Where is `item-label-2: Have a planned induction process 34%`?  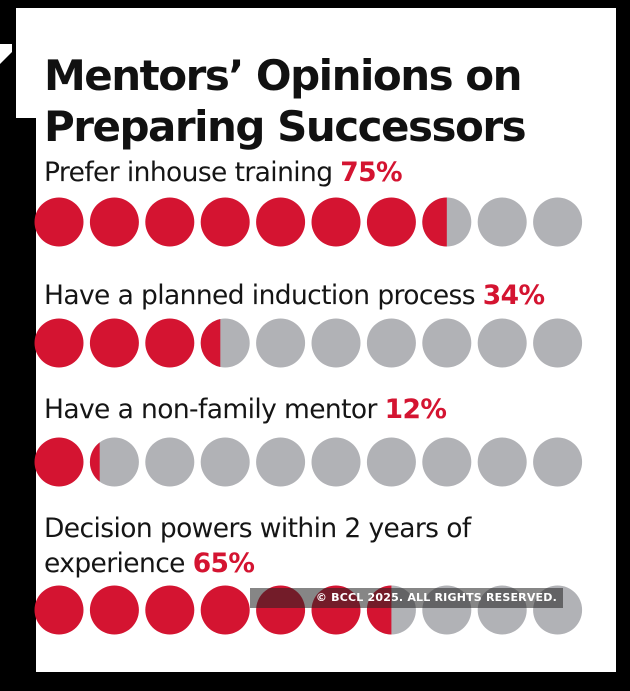
item-label-2: Have a planned induction process 34% is located at coordinates (294, 295).